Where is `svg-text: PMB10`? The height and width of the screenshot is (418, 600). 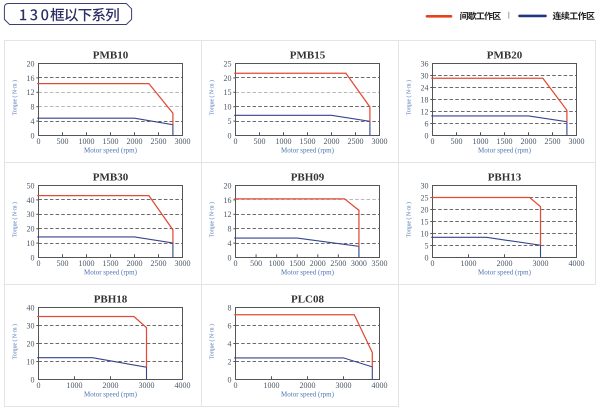 svg-text: PMB10 is located at coordinates (111, 55).